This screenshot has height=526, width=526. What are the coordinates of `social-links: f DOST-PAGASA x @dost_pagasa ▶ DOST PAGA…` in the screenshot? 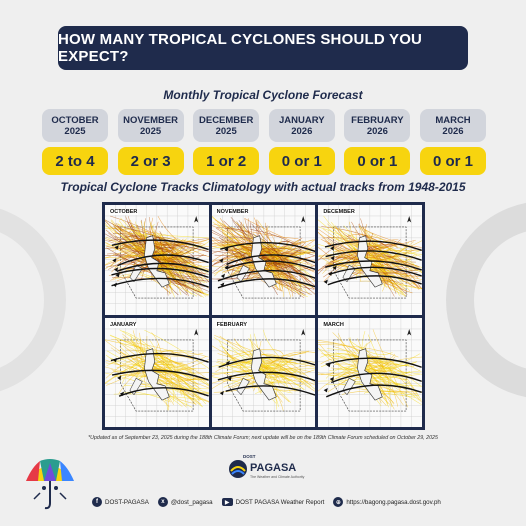 It's located at (302, 502).